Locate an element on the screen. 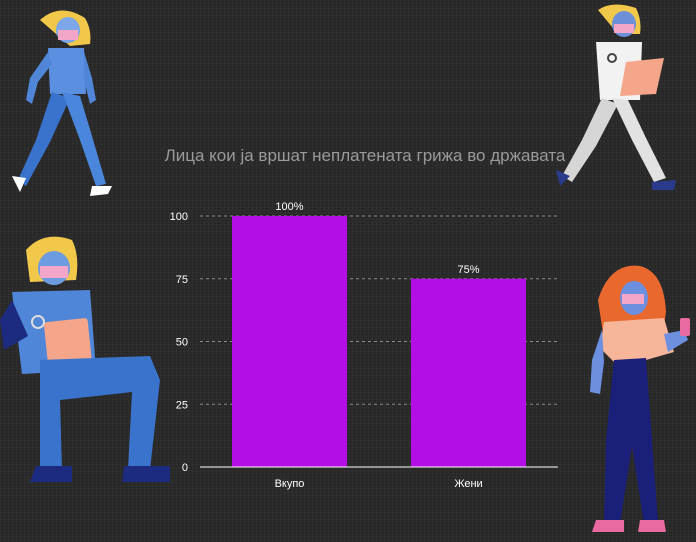 The height and width of the screenshot is (542, 696). y-tick-label: 75 is located at coordinates (182, 280).